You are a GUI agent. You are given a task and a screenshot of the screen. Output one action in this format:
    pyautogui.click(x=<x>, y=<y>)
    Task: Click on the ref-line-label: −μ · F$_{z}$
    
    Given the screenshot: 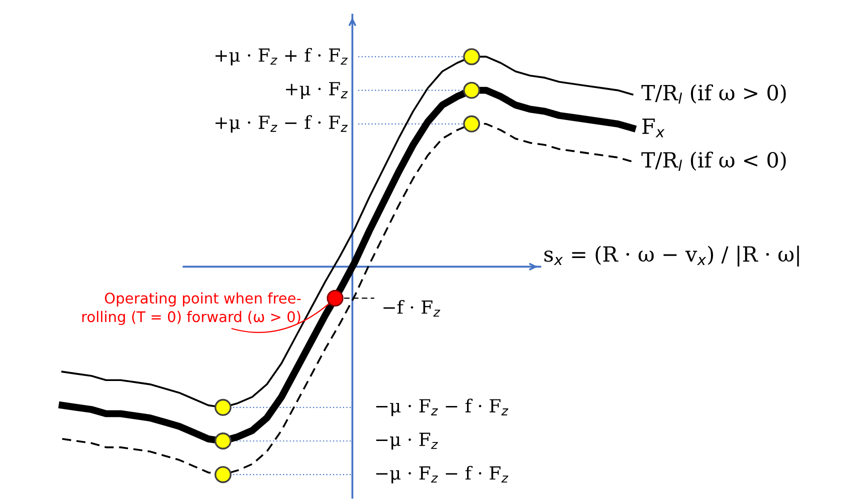 What is the action you would take?
    pyautogui.click(x=407, y=441)
    